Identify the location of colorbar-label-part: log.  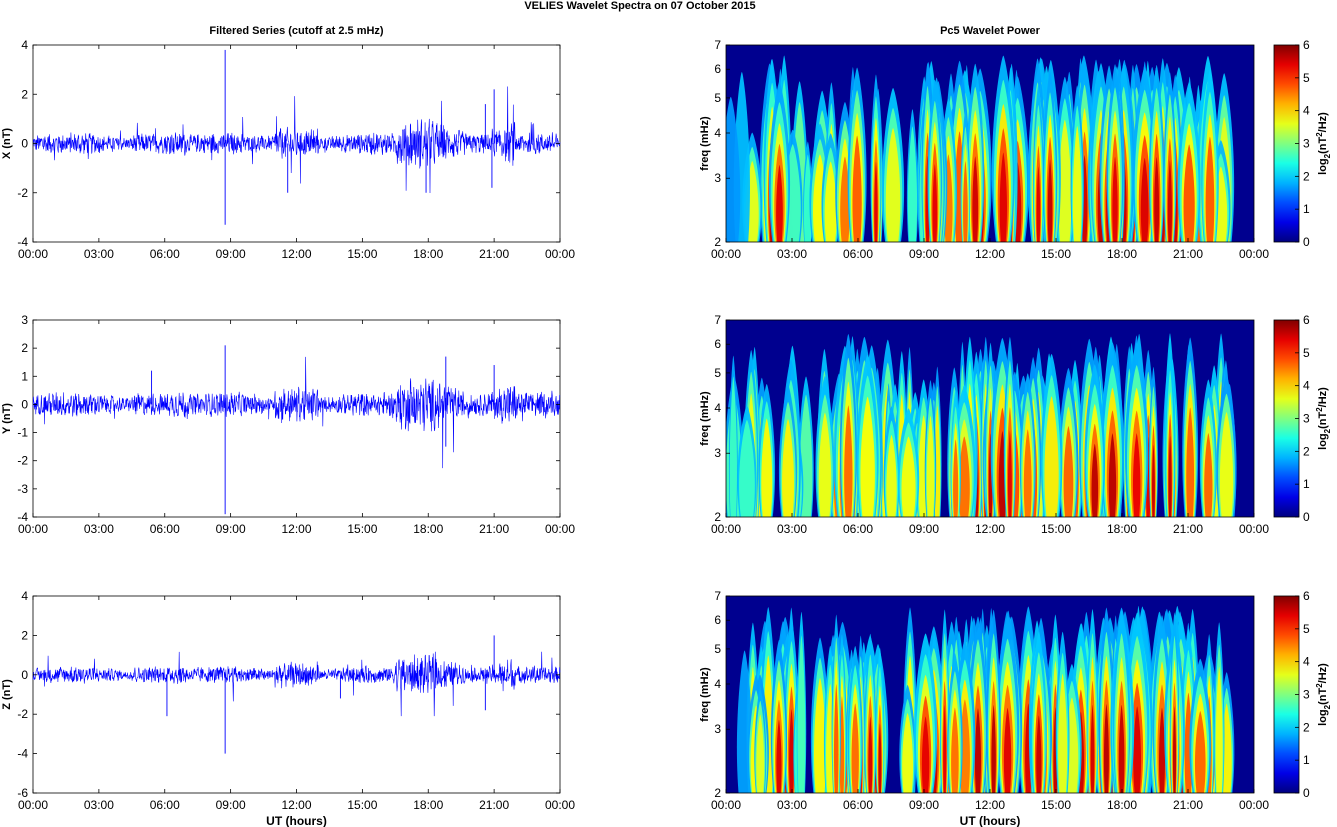
(1323, 441).